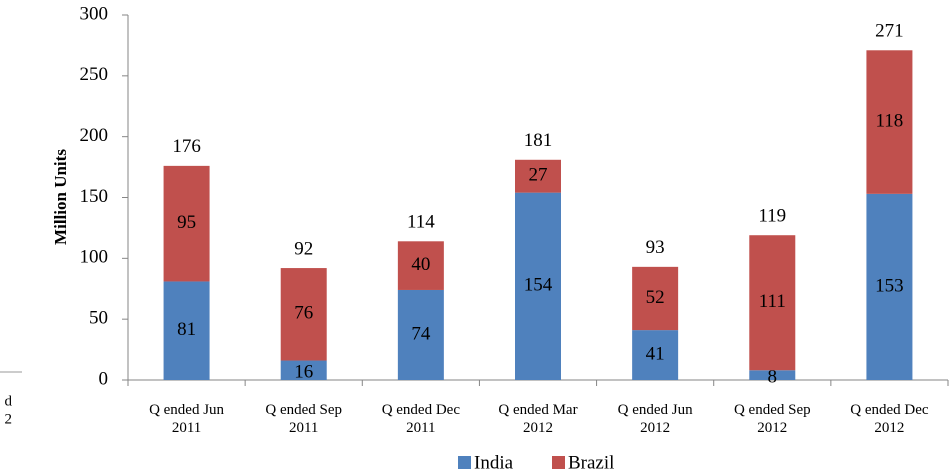 The width and height of the screenshot is (951, 475). What do you see at coordinates (187, 419) in the screenshot?
I see `x-tick-label: Q ended Jun 2011` at bounding box center [187, 419].